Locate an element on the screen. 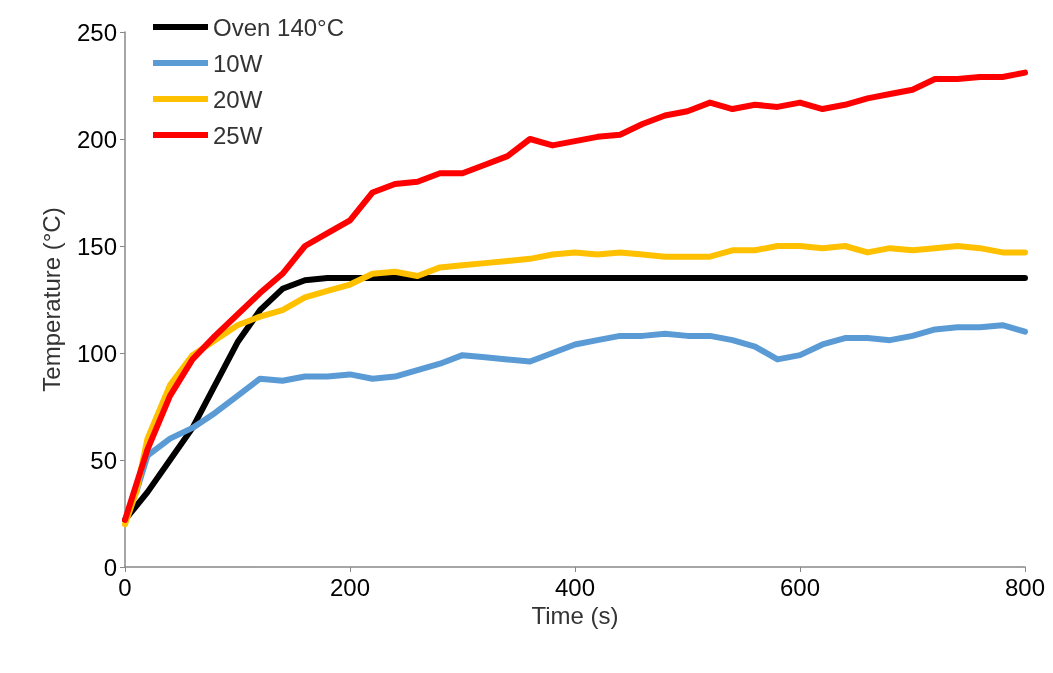  legend-label: 25W is located at coordinates (238, 135).